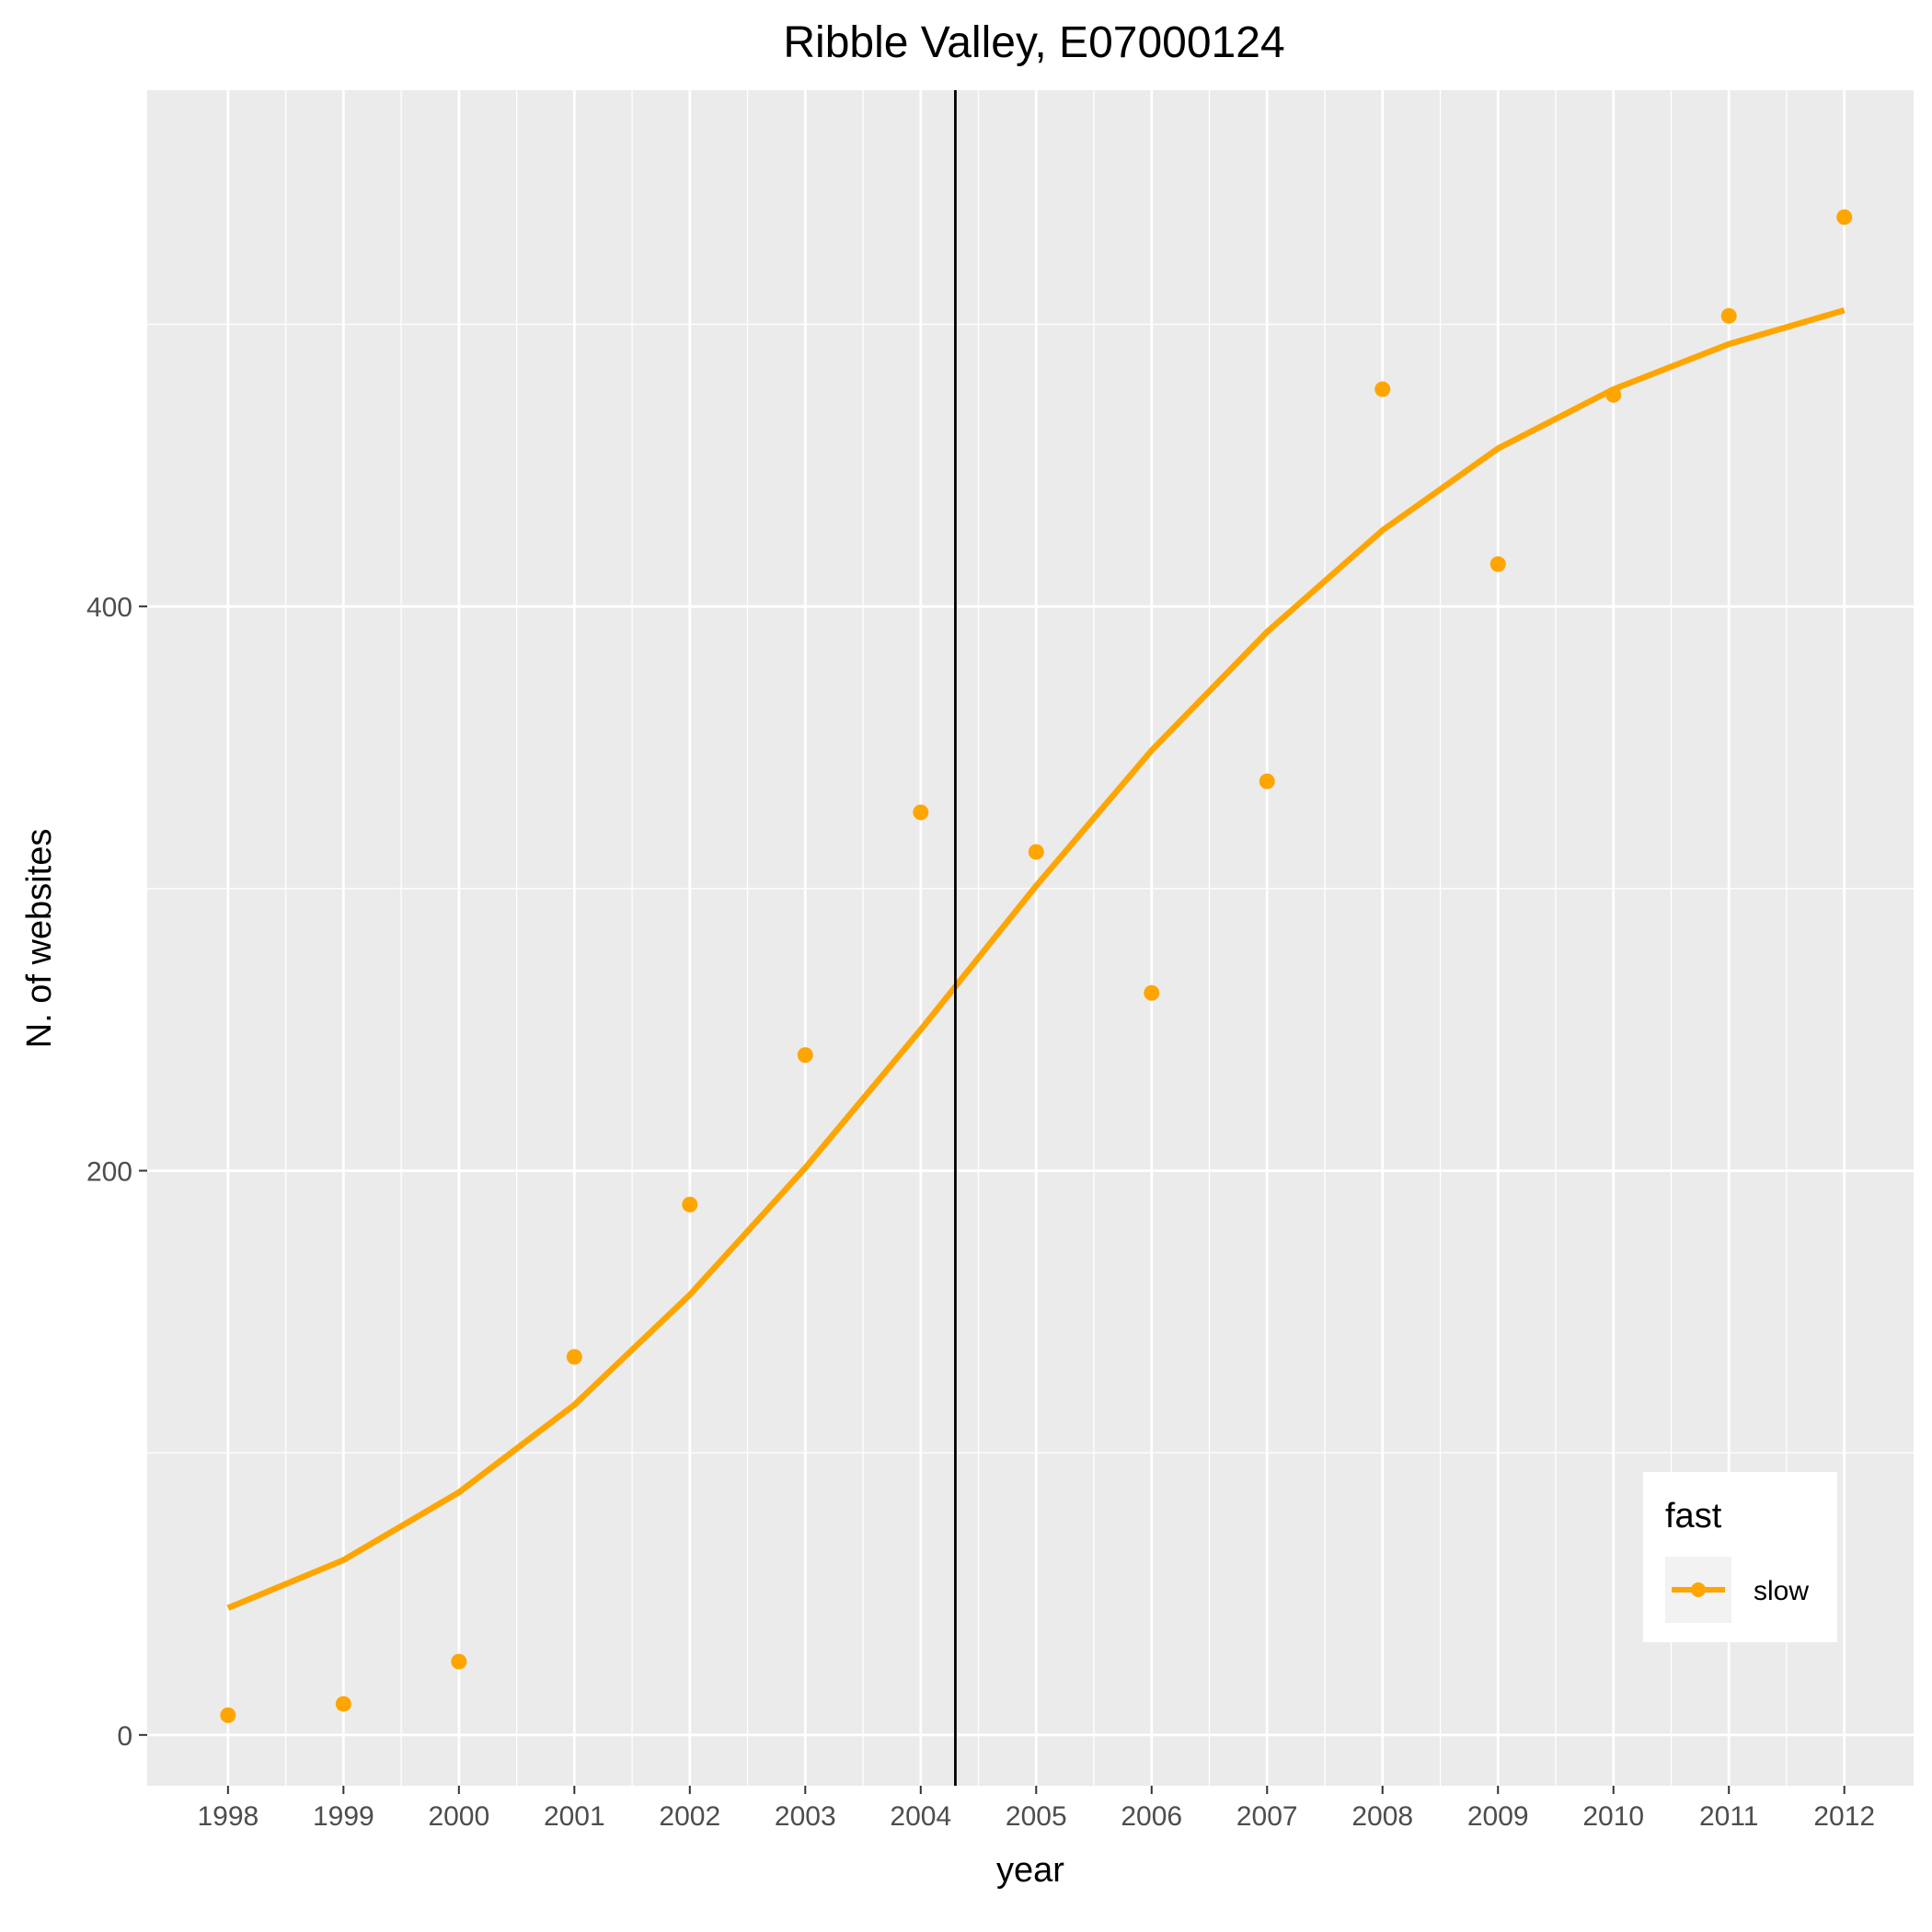 The width and height of the screenshot is (1932, 1932). I want to click on x-tick-label: 2000, so click(458, 1816).